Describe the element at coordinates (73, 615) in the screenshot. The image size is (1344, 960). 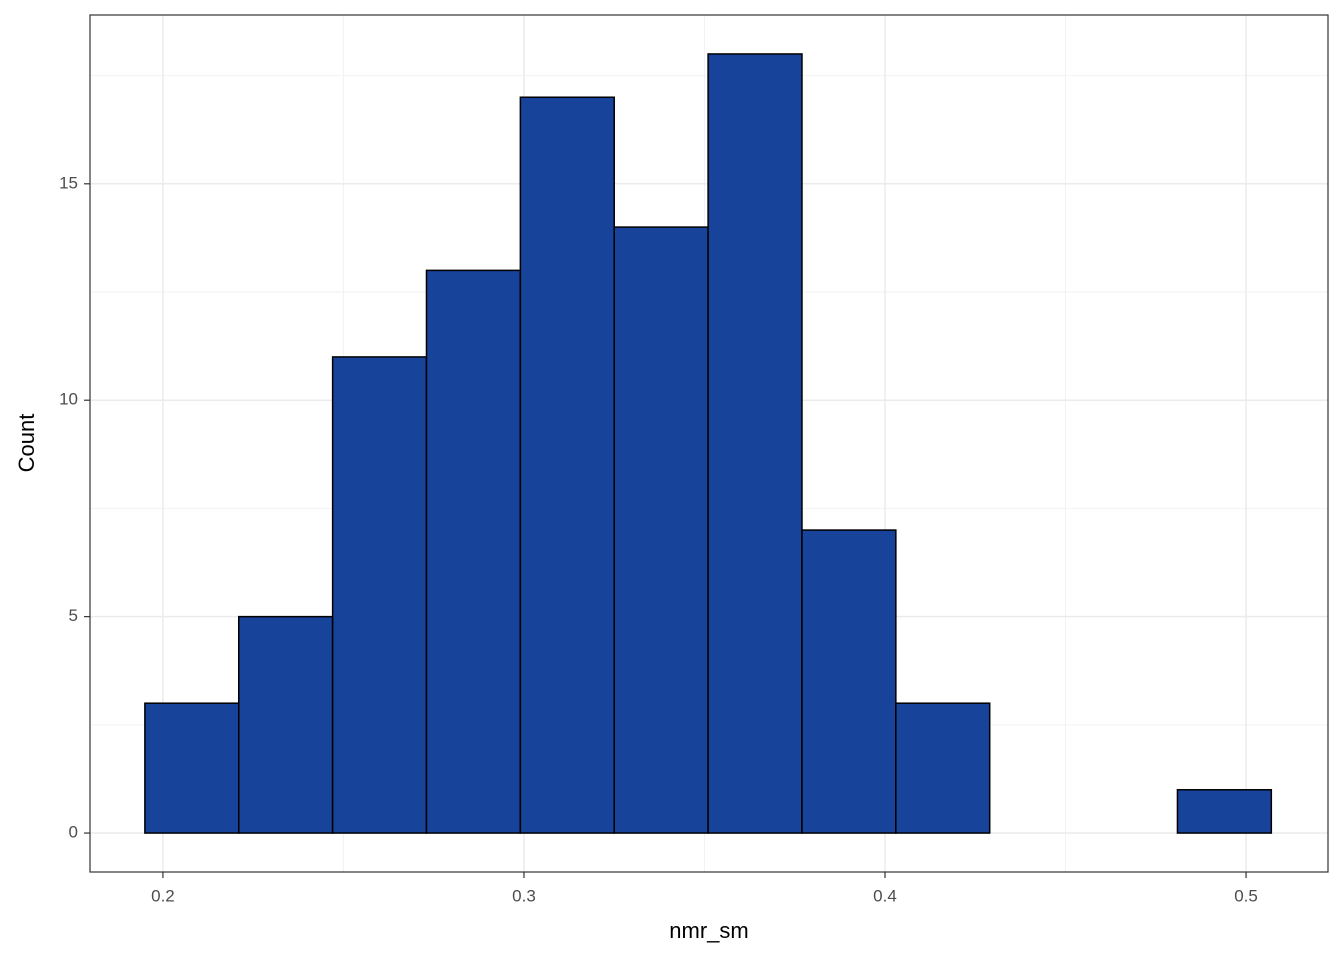
I see `y-tick-label: 5` at that location.